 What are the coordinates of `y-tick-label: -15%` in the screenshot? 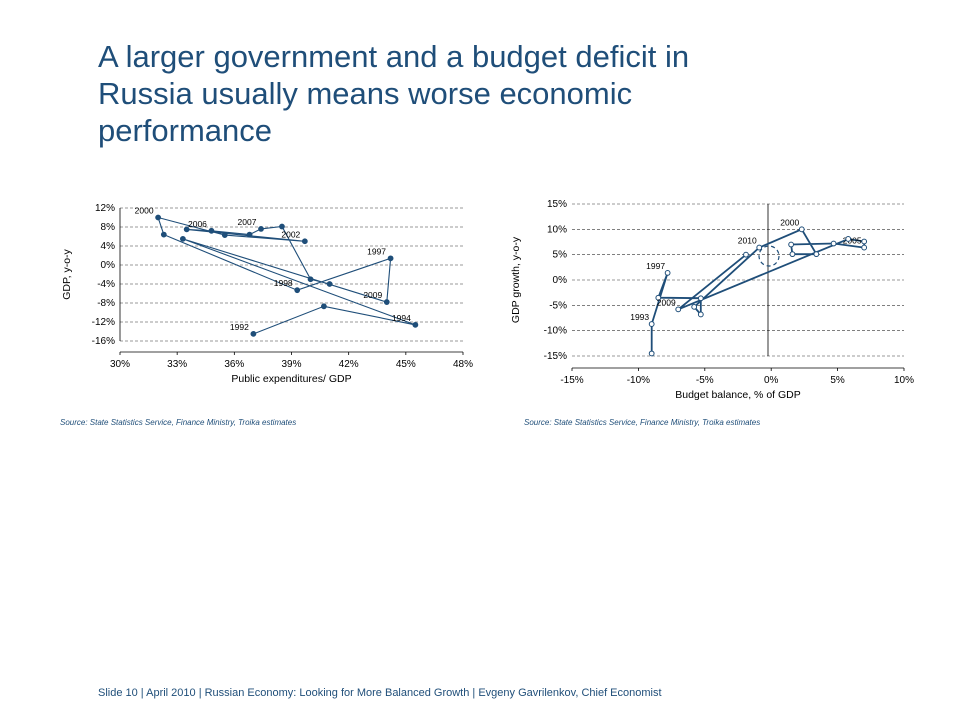 It's located at (555, 356).